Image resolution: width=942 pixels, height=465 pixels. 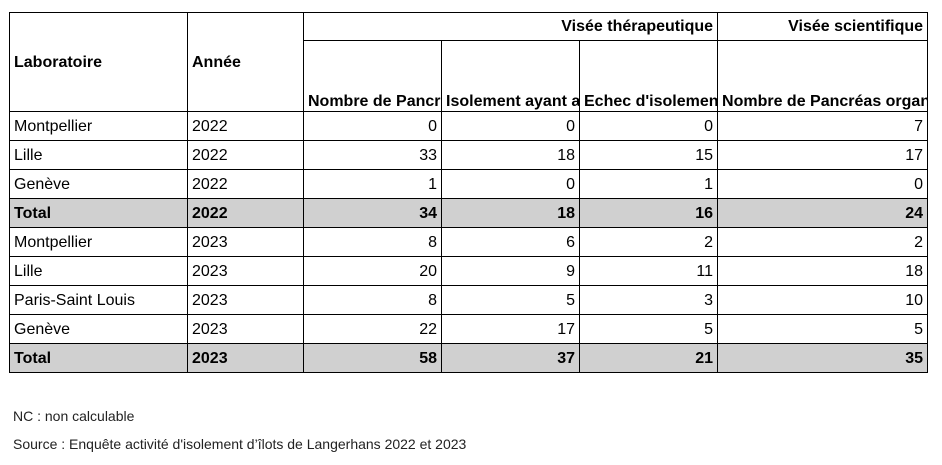 What do you see at coordinates (98, 62) in the screenshot?
I see `header-laboratoire: Laboratoire` at bounding box center [98, 62].